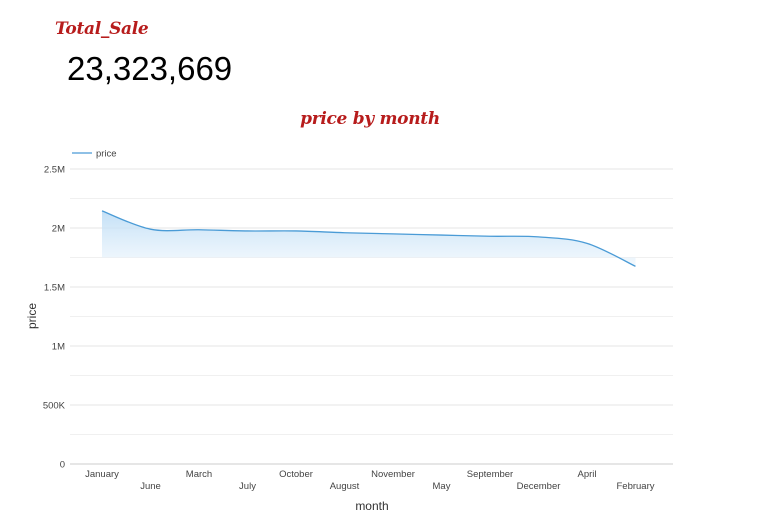 The height and width of the screenshot is (531, 768). What do you see at coordinates (247, 486) in the screenshot?
I see `x-tick-label: July` at bounding box center [247, 486].